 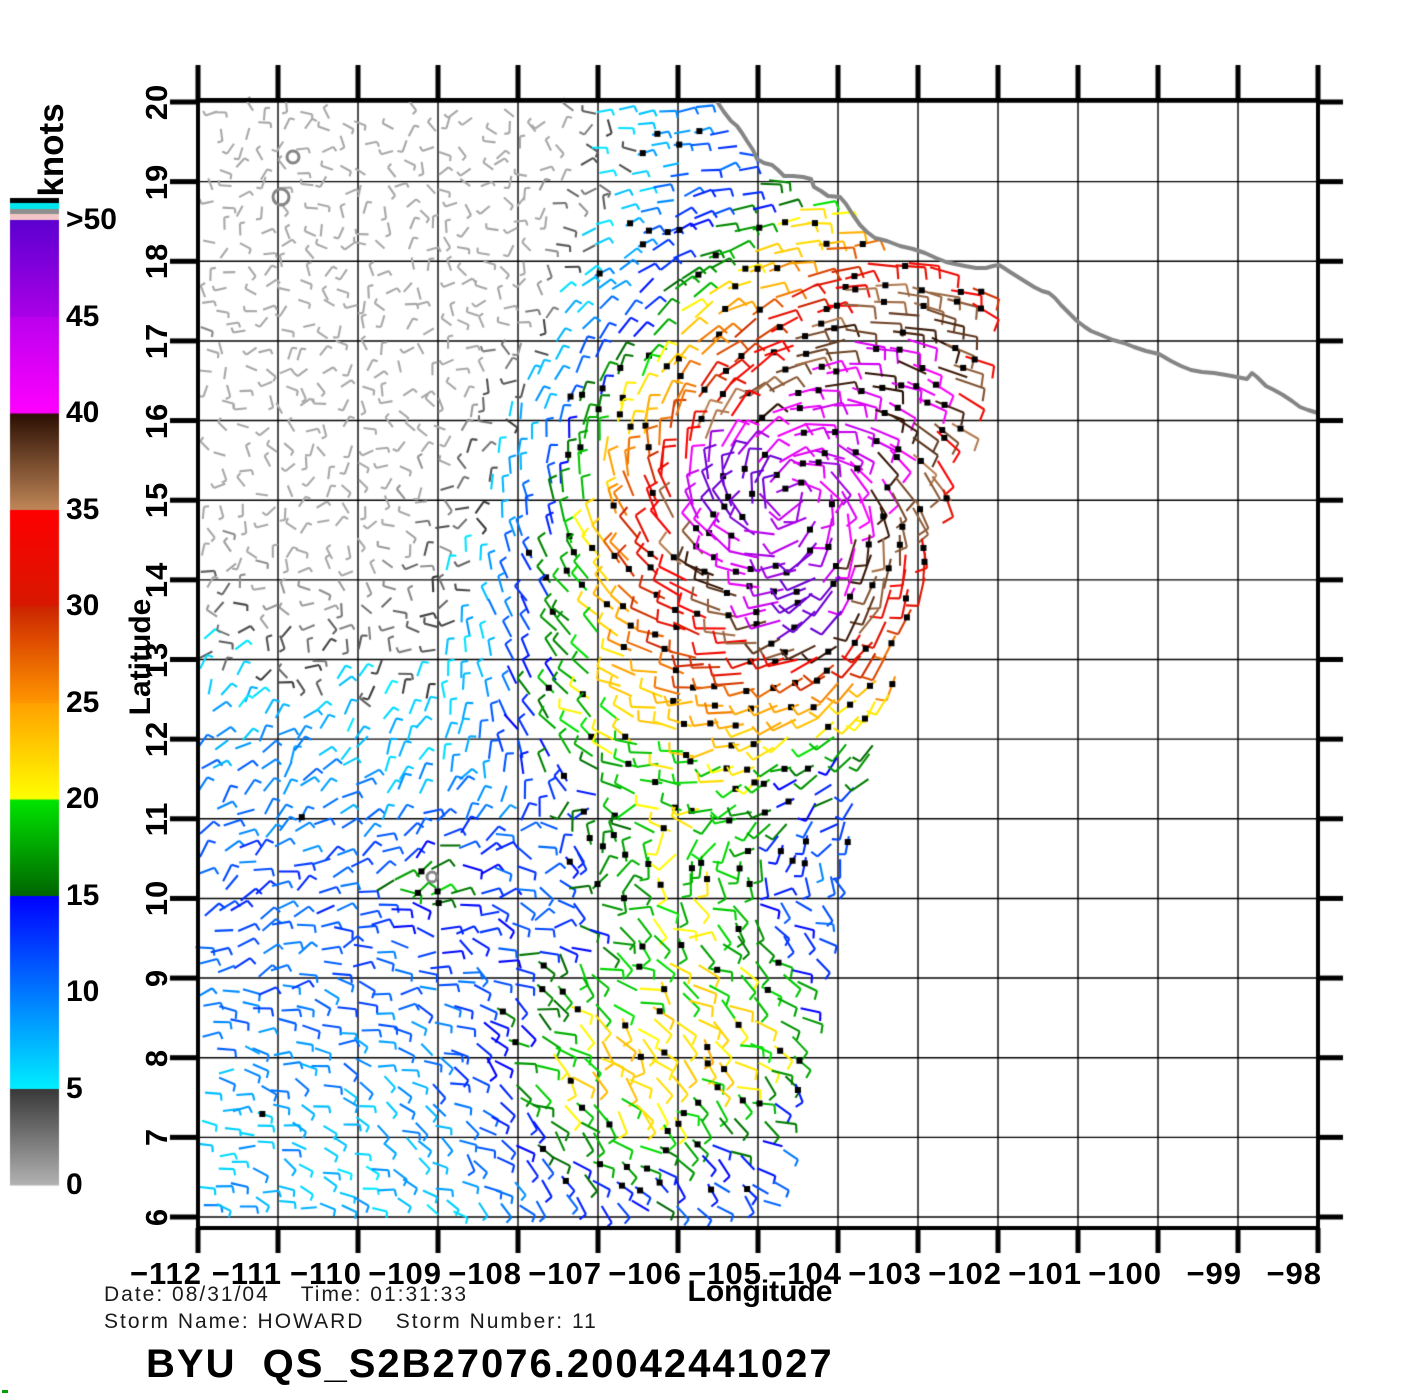 I want to click on x-tick-label: −112, so click(x=165, y=1273).